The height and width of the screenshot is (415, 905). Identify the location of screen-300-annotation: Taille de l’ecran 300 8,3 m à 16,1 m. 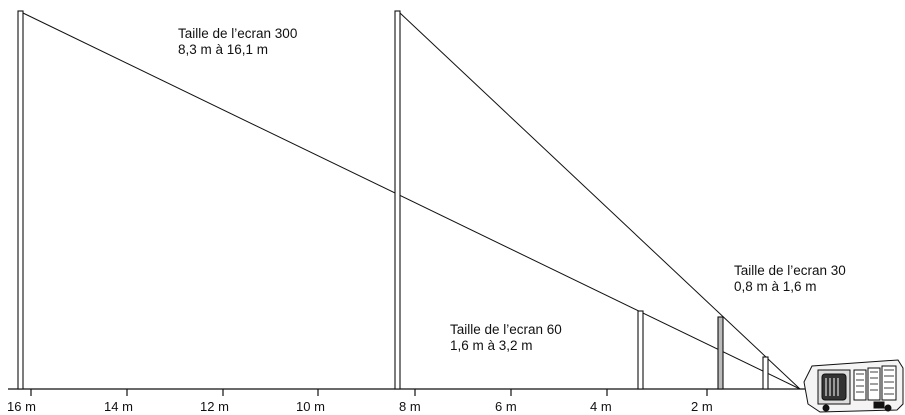
(237, 42).